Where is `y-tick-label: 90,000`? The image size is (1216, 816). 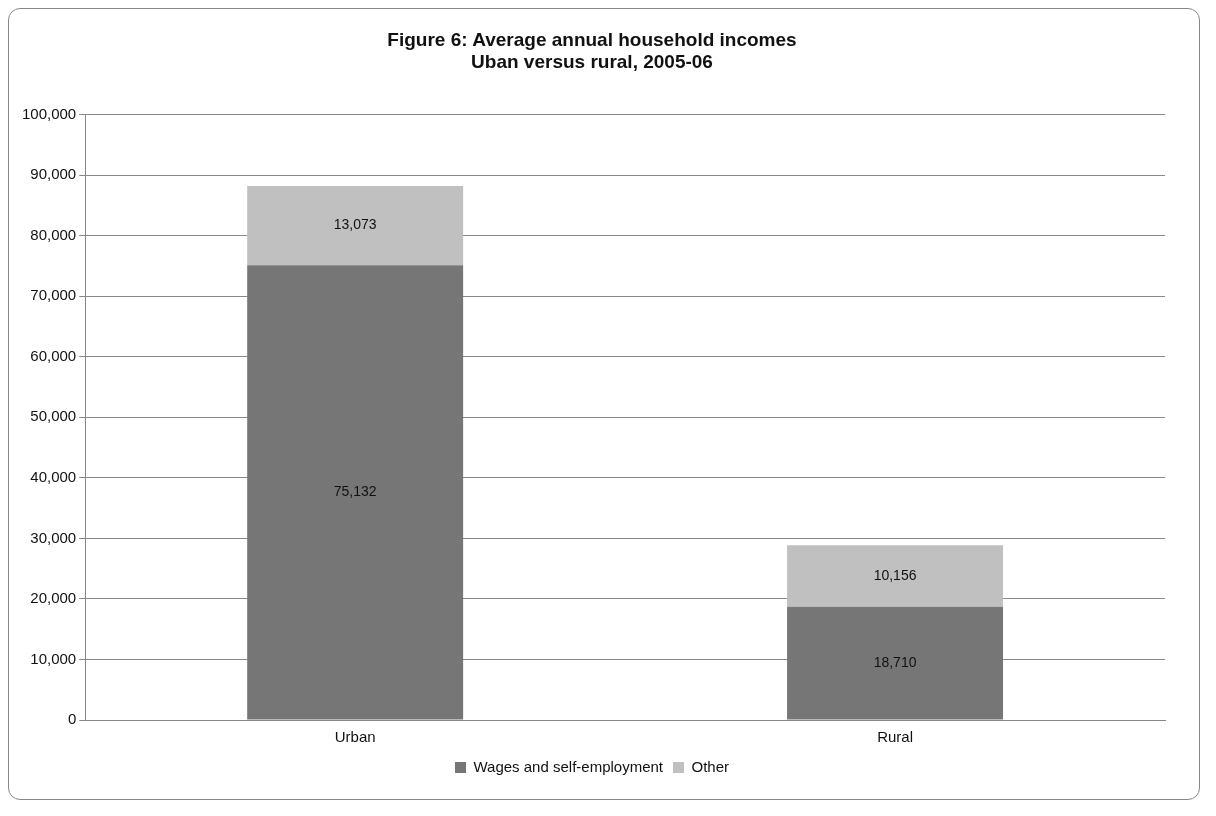
y-tick-label: 90,000 is located at coordinates (53, 174).